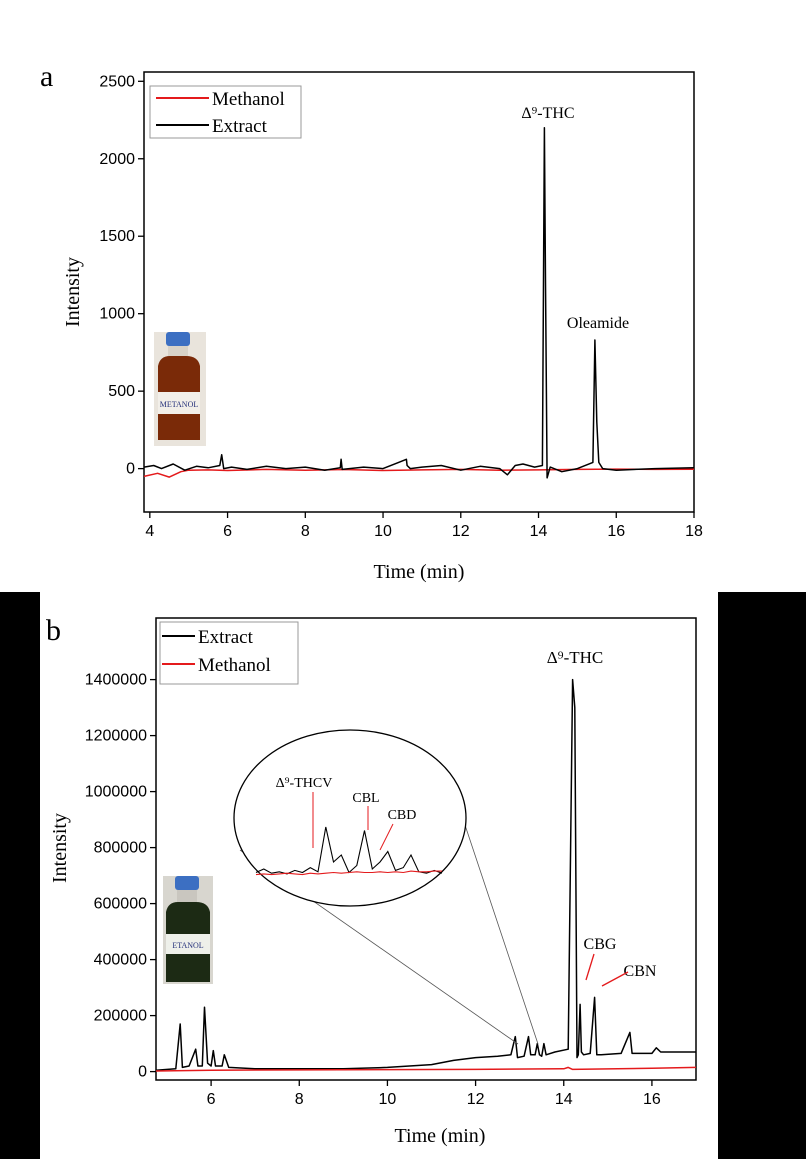 This screenshot has height=1159, width=806. Describe the element at coordinates (440, 1136) in the screenshot. I see `x-axis-label-b: Time (min)` at that location.